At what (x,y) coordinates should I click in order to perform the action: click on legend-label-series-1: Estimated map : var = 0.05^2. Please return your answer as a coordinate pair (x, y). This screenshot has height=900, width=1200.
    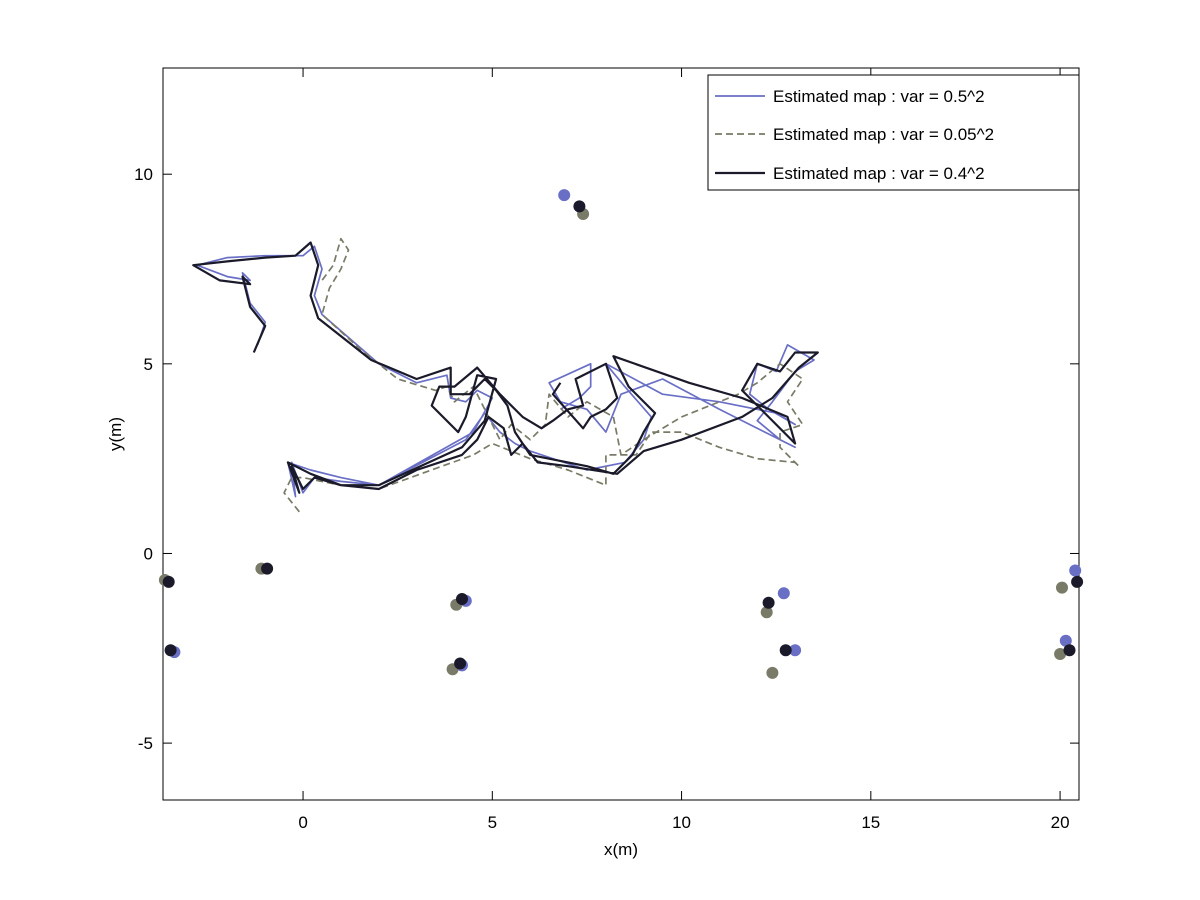
    Looking at the image, I should click on (883, 134).